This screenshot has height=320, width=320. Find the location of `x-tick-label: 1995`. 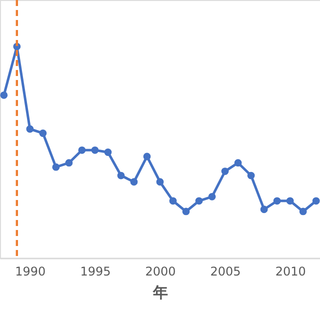

x-tick-label: 1995 is located at coordinates (95, 271).